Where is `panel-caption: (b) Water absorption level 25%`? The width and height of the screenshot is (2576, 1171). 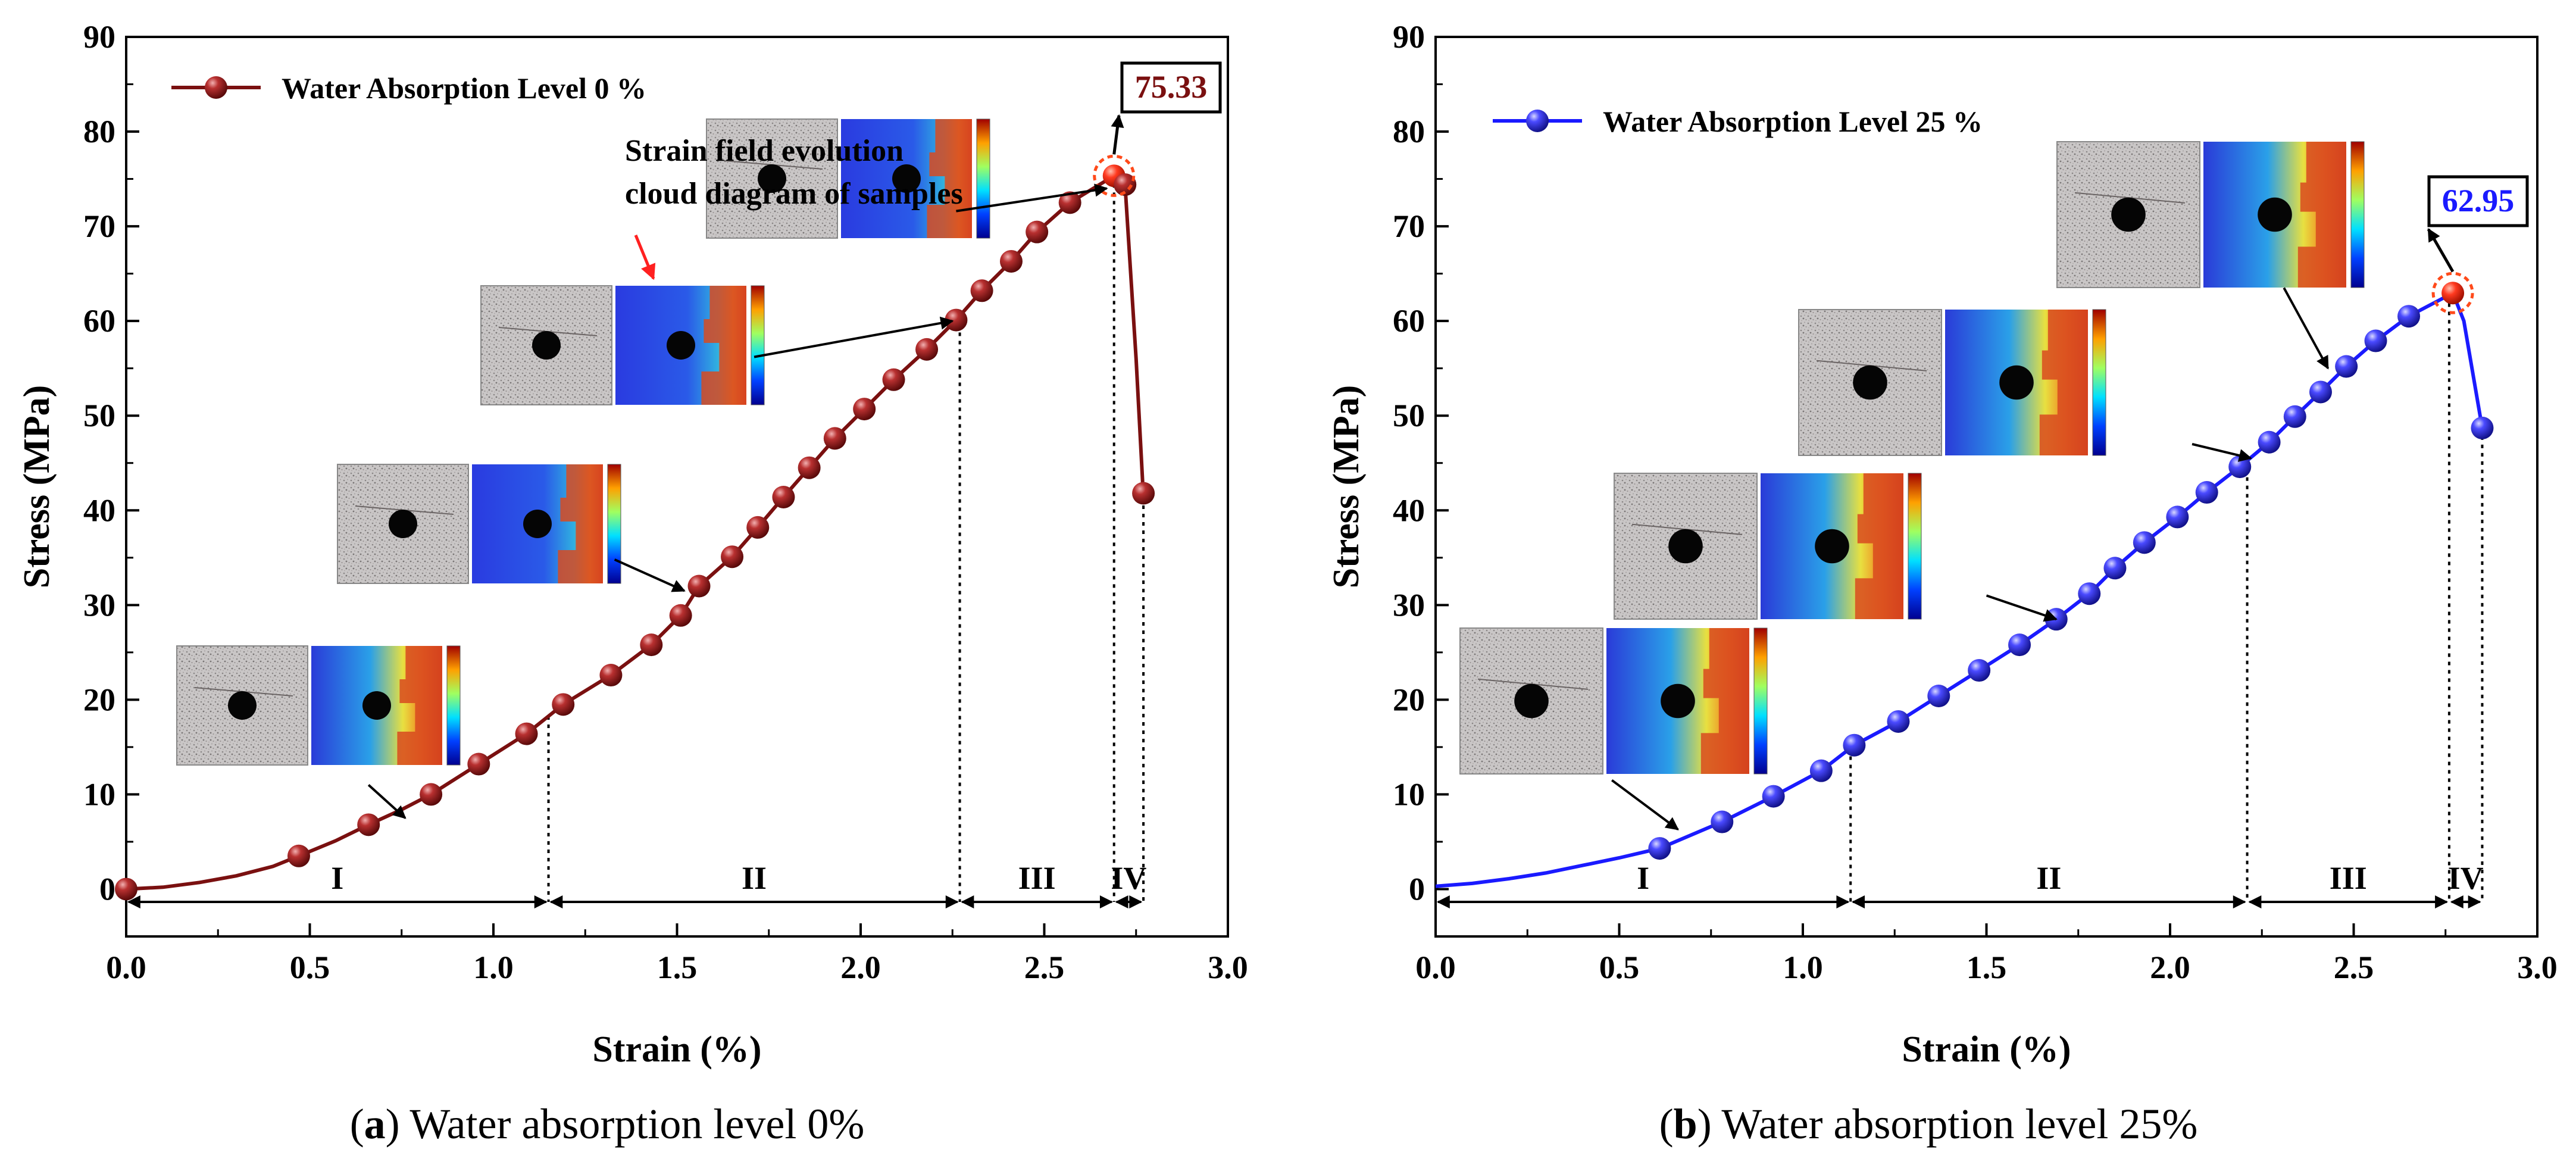
panel-caption: (b) Water absorption level 25% is located at coordinates (1928, 1124).